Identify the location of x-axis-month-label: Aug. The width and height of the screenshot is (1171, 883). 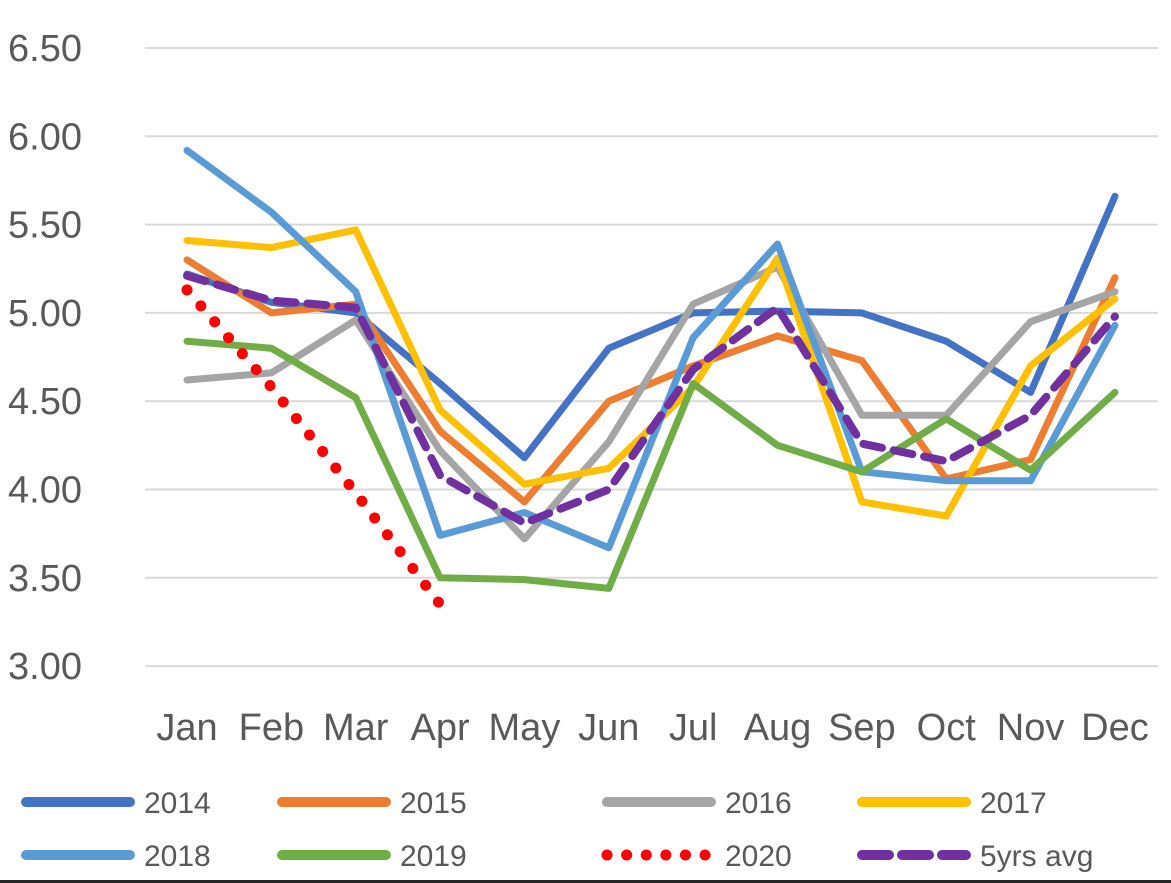
(778, 728).